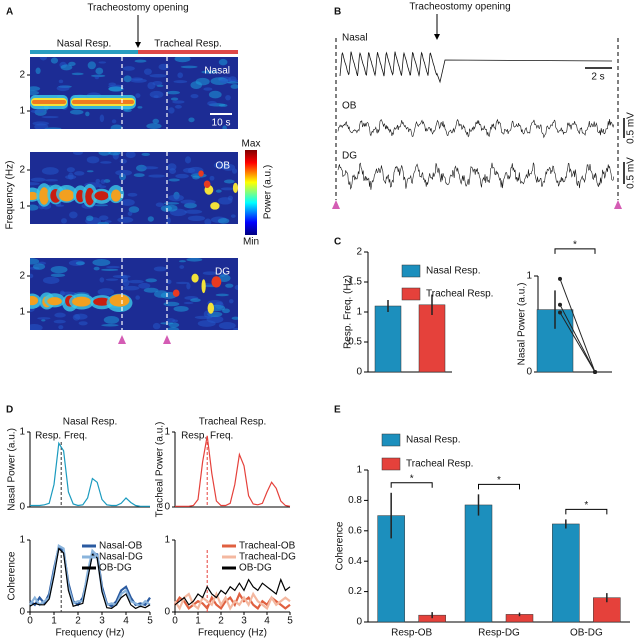  I want to click on x-tick-label: 1, so click(198, 621).